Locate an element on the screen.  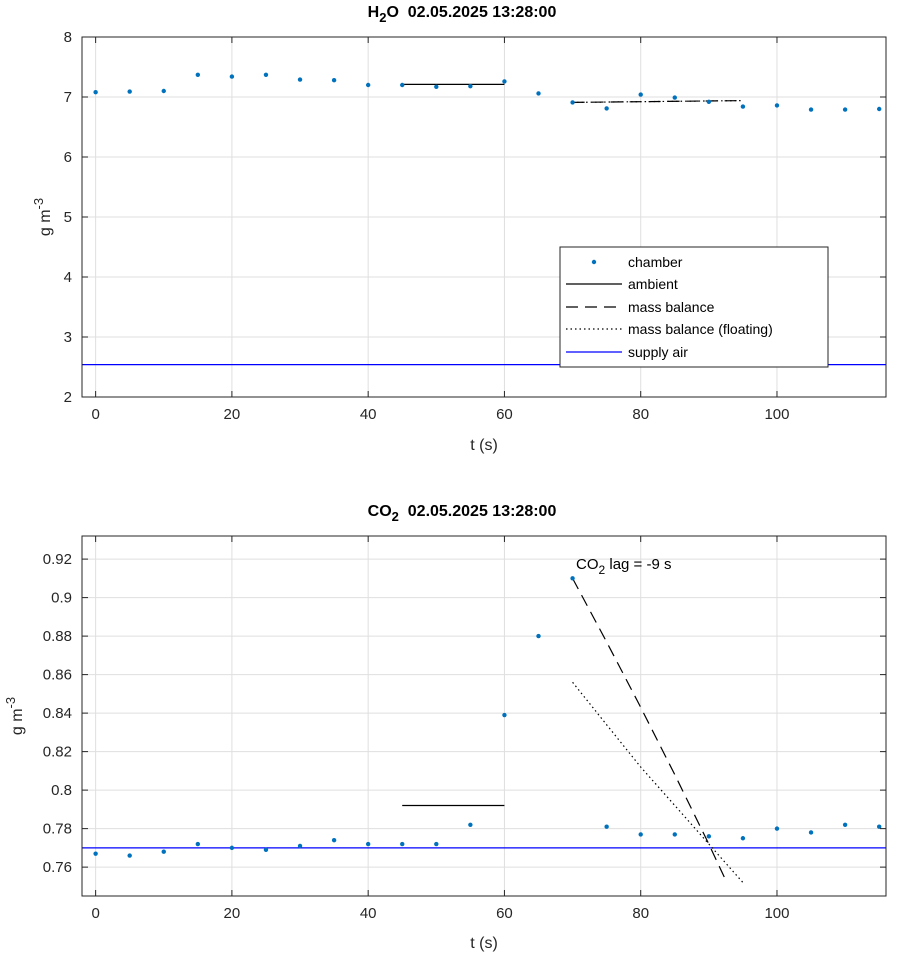
co2-x-axis-label: t (s) is located at coordinates (484, 943).